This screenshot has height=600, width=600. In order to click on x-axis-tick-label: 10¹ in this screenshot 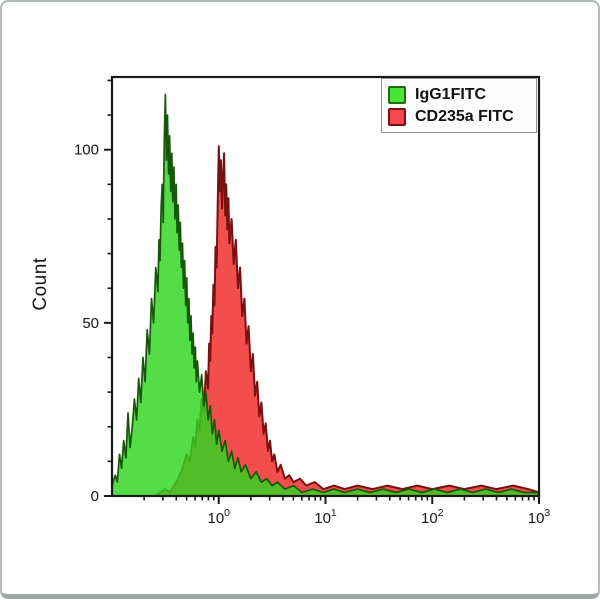, I will do `click(325, 517)`.